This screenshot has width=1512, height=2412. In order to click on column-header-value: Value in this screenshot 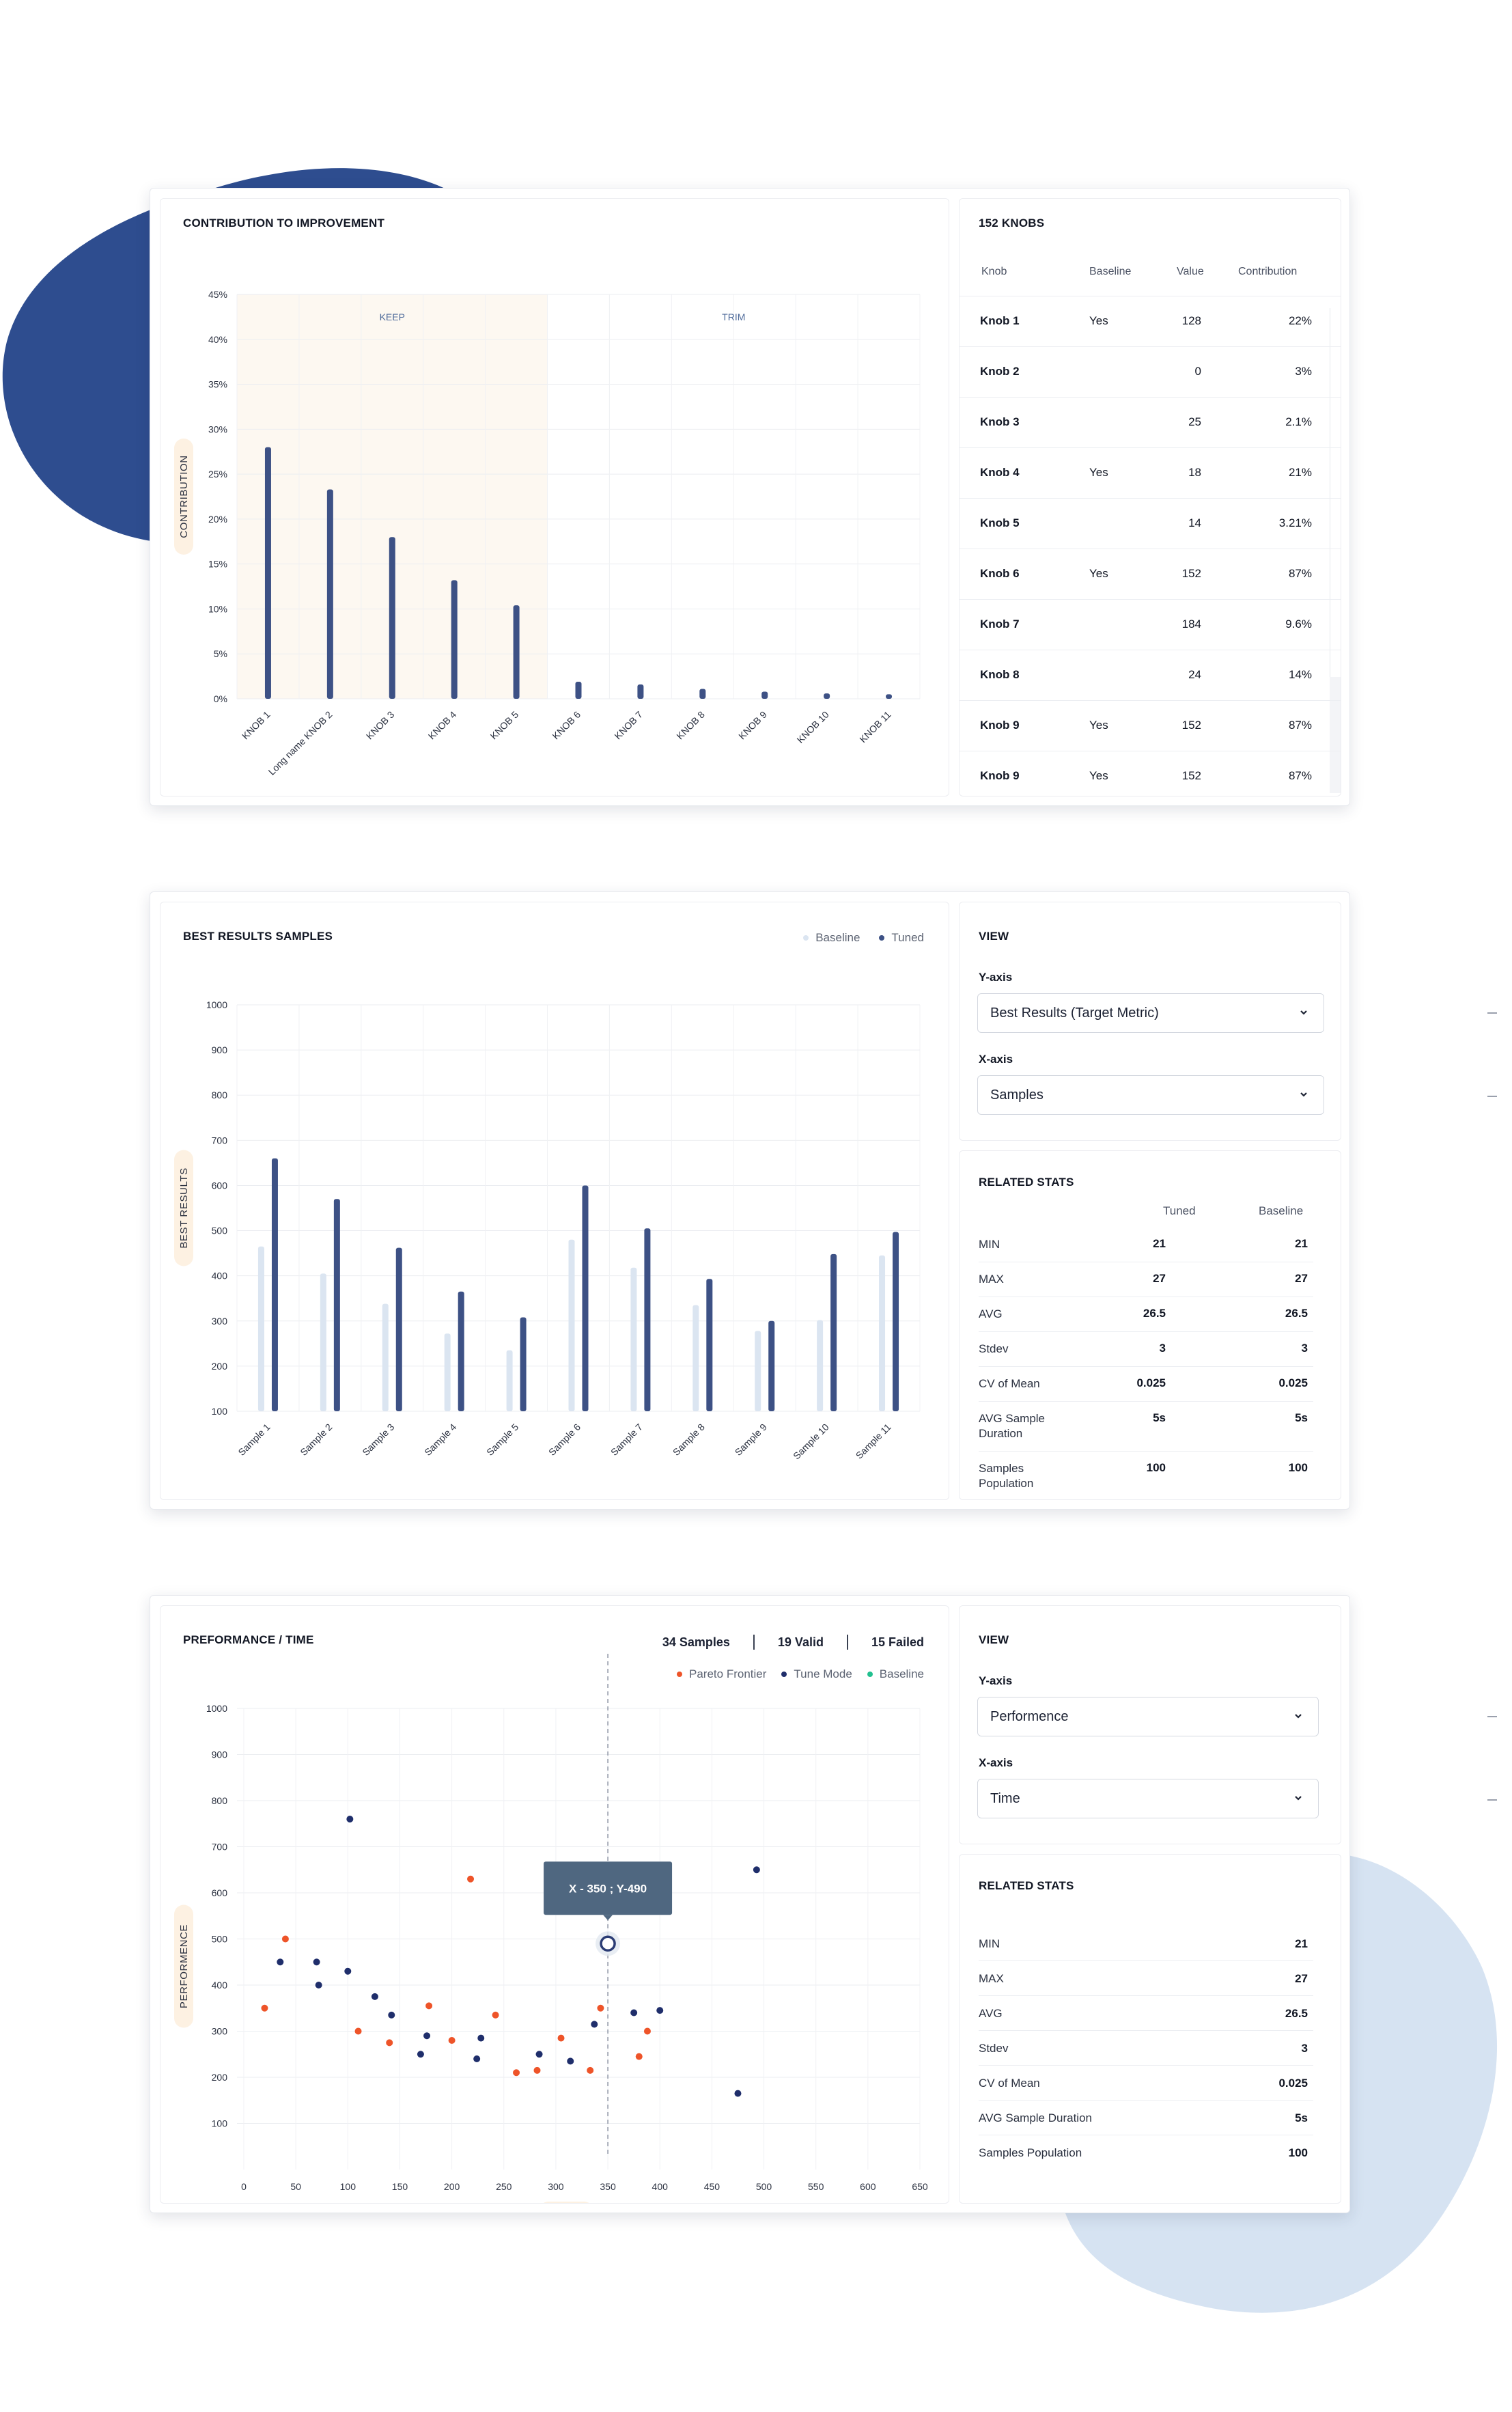, I will do `click(1190, 271)`.